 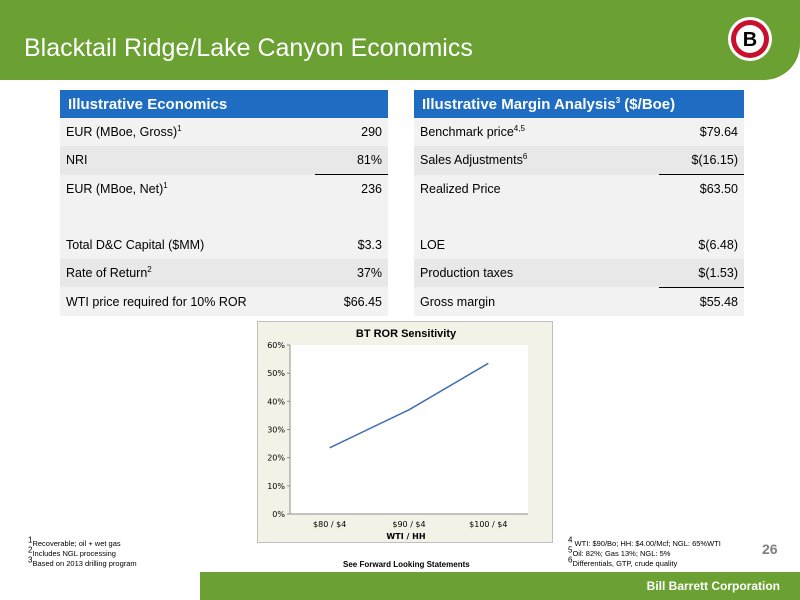 What do you see at coordinates (248, 48) in the screenshot?
I see `slide-title: Blacktail Ridge/Lake Canyon Economics` at bounding box center [248, 48].